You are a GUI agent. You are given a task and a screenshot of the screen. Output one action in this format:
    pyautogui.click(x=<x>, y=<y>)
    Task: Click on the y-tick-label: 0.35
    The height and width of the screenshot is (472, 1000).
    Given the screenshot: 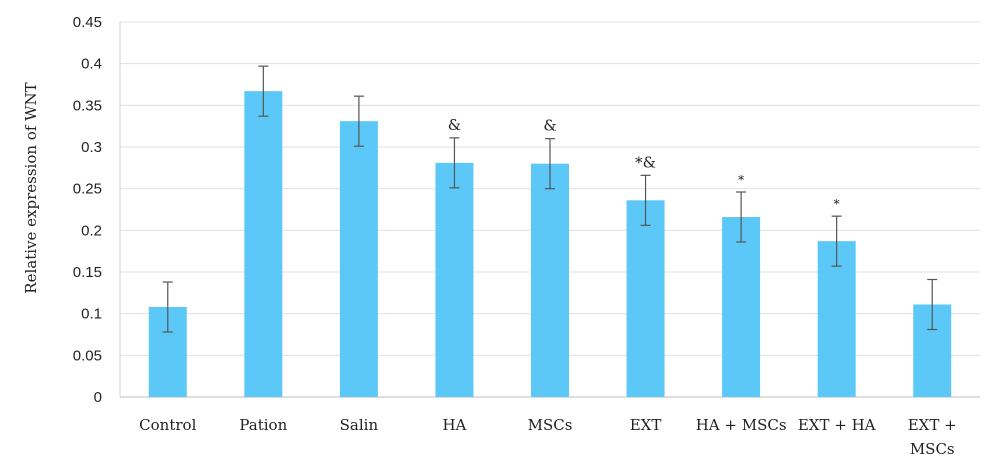 What is the action you would take?
    pyautogui.click(x=87, y=105)
    